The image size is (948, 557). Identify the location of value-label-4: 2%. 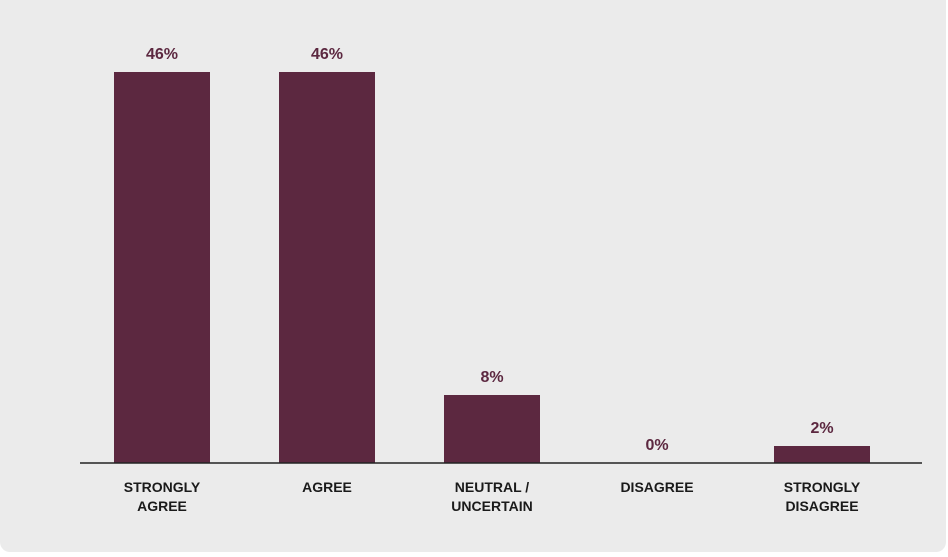
(821, 428).